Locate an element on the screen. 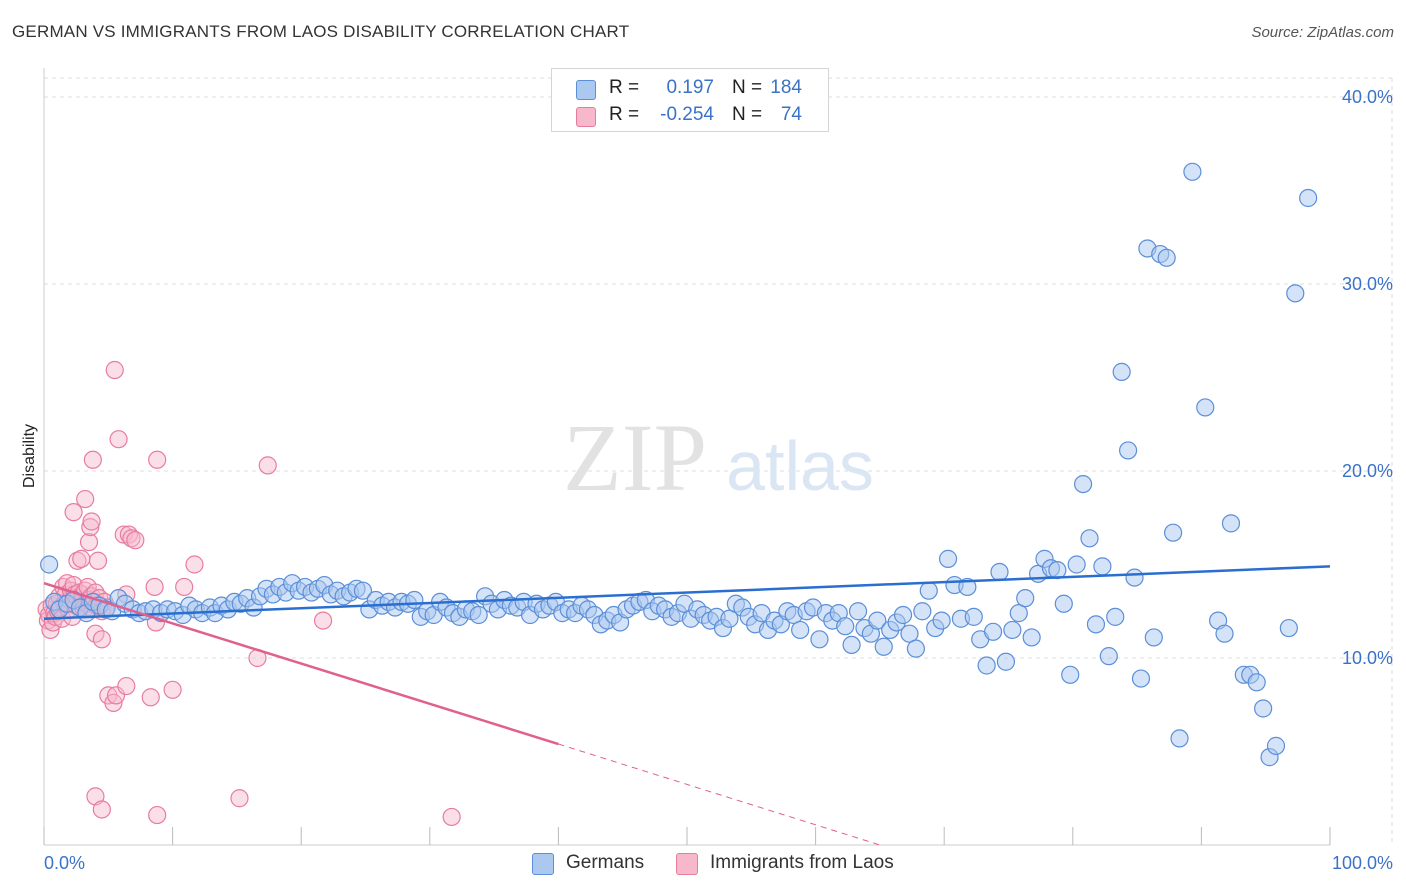 The width and height of the screenshot is (1406, 892). legend-row-germans: R = 0.197 N = 184 is located at coordinates (690, 88).